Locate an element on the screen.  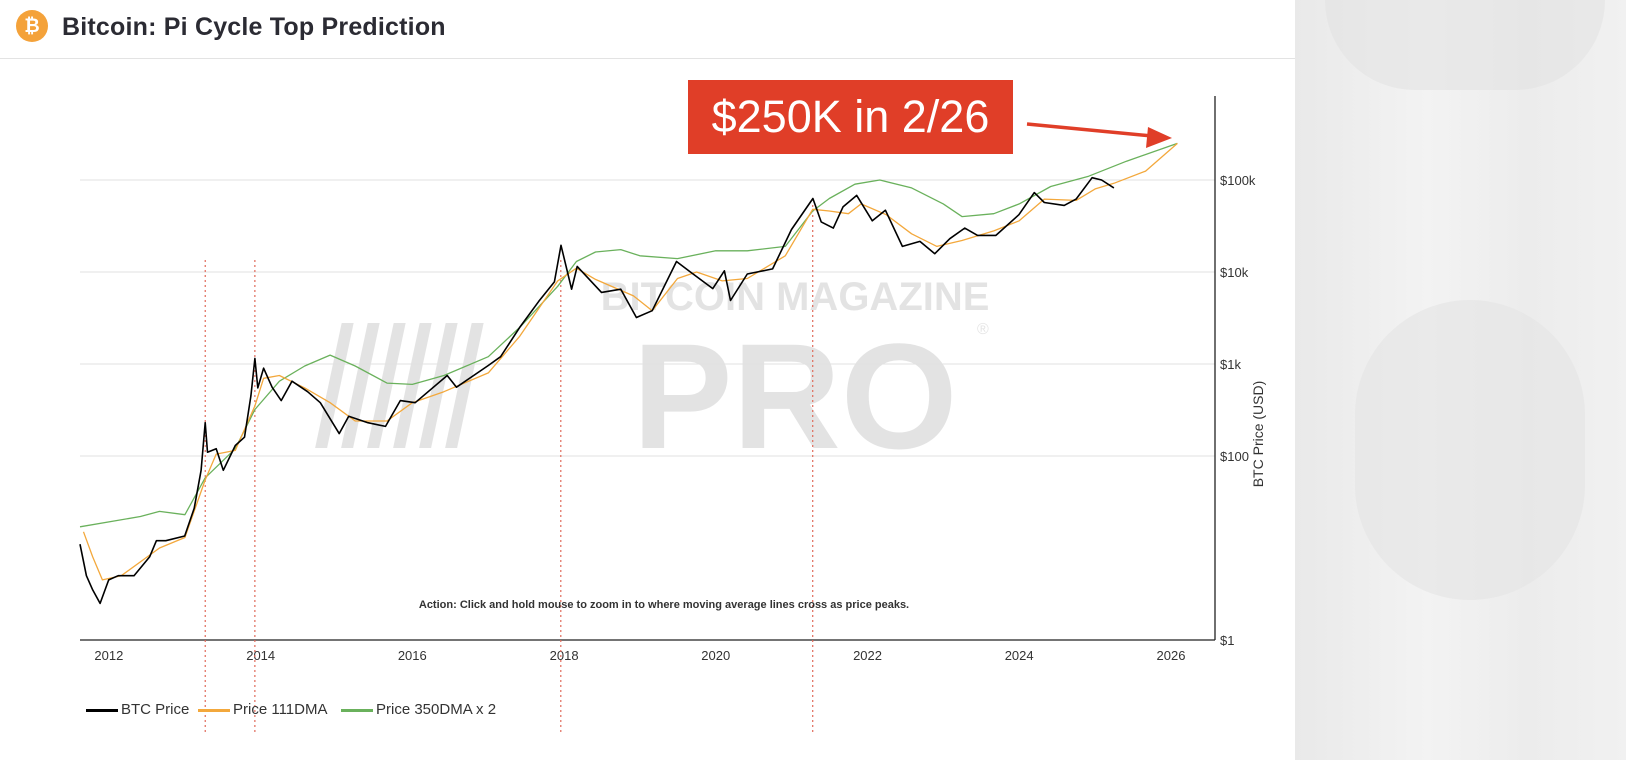
y-axis-title: BTC Price (USD) is located at coordinates (1258, 434).